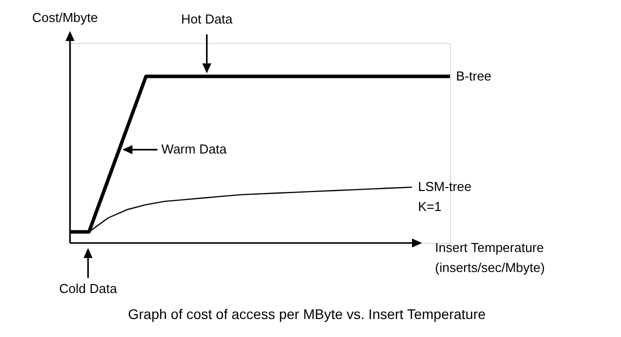 The height and width of the screenshot is (337, 621). I want to click on annotation: Warm Data, so click(194, 149).